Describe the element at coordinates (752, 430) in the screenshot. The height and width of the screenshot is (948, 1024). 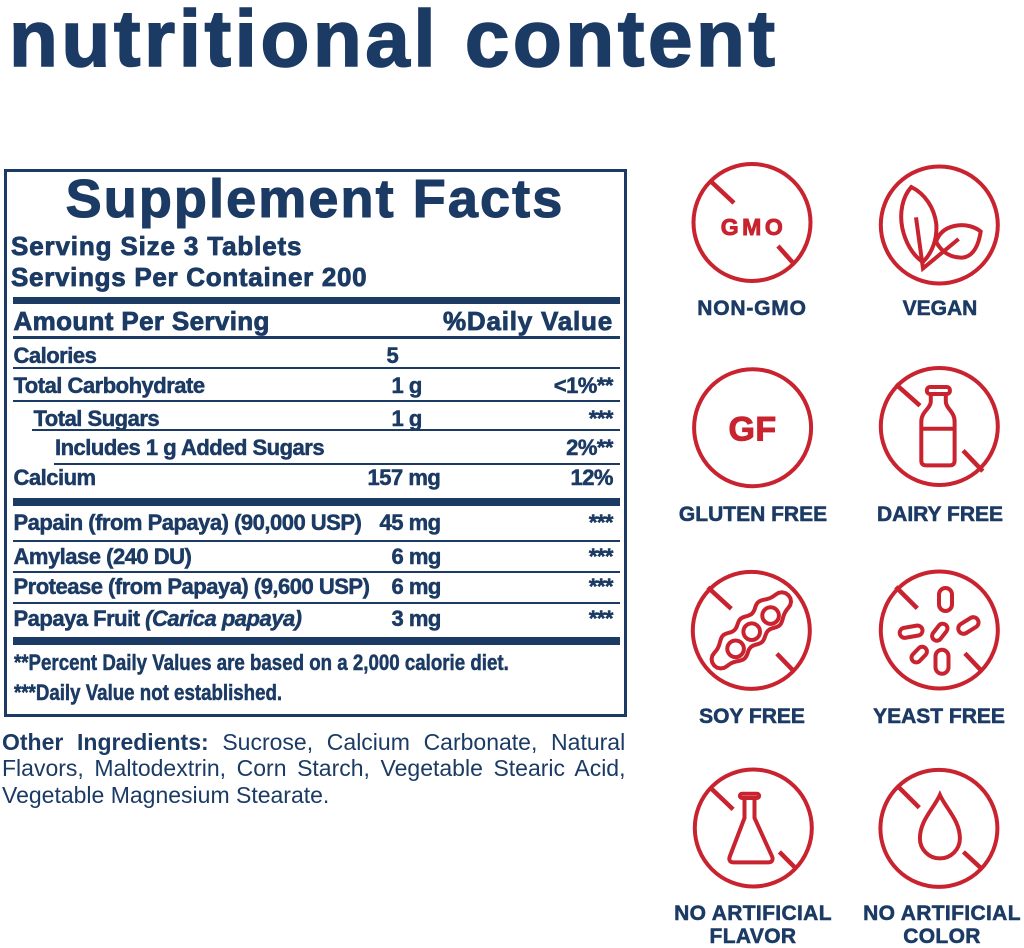
I see `svg-text: GF` at that location.